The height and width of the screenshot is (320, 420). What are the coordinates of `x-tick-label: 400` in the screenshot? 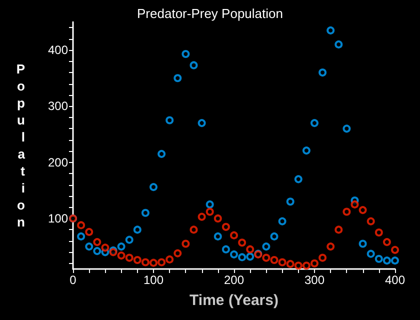 It's located at (395, 280).